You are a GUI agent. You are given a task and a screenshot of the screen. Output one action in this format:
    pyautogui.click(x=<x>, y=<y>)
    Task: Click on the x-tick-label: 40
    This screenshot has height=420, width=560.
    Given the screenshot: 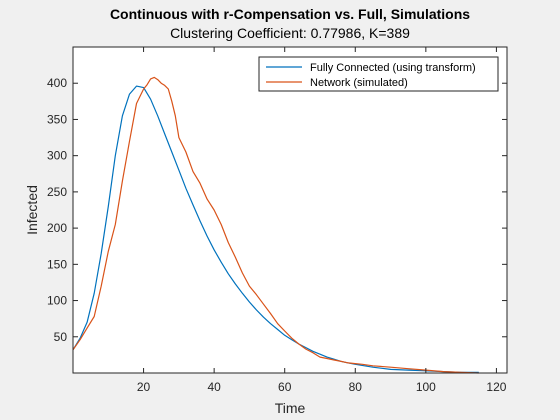 What is the action you would take?
    pyautogui.click(x=214, y=387)
    